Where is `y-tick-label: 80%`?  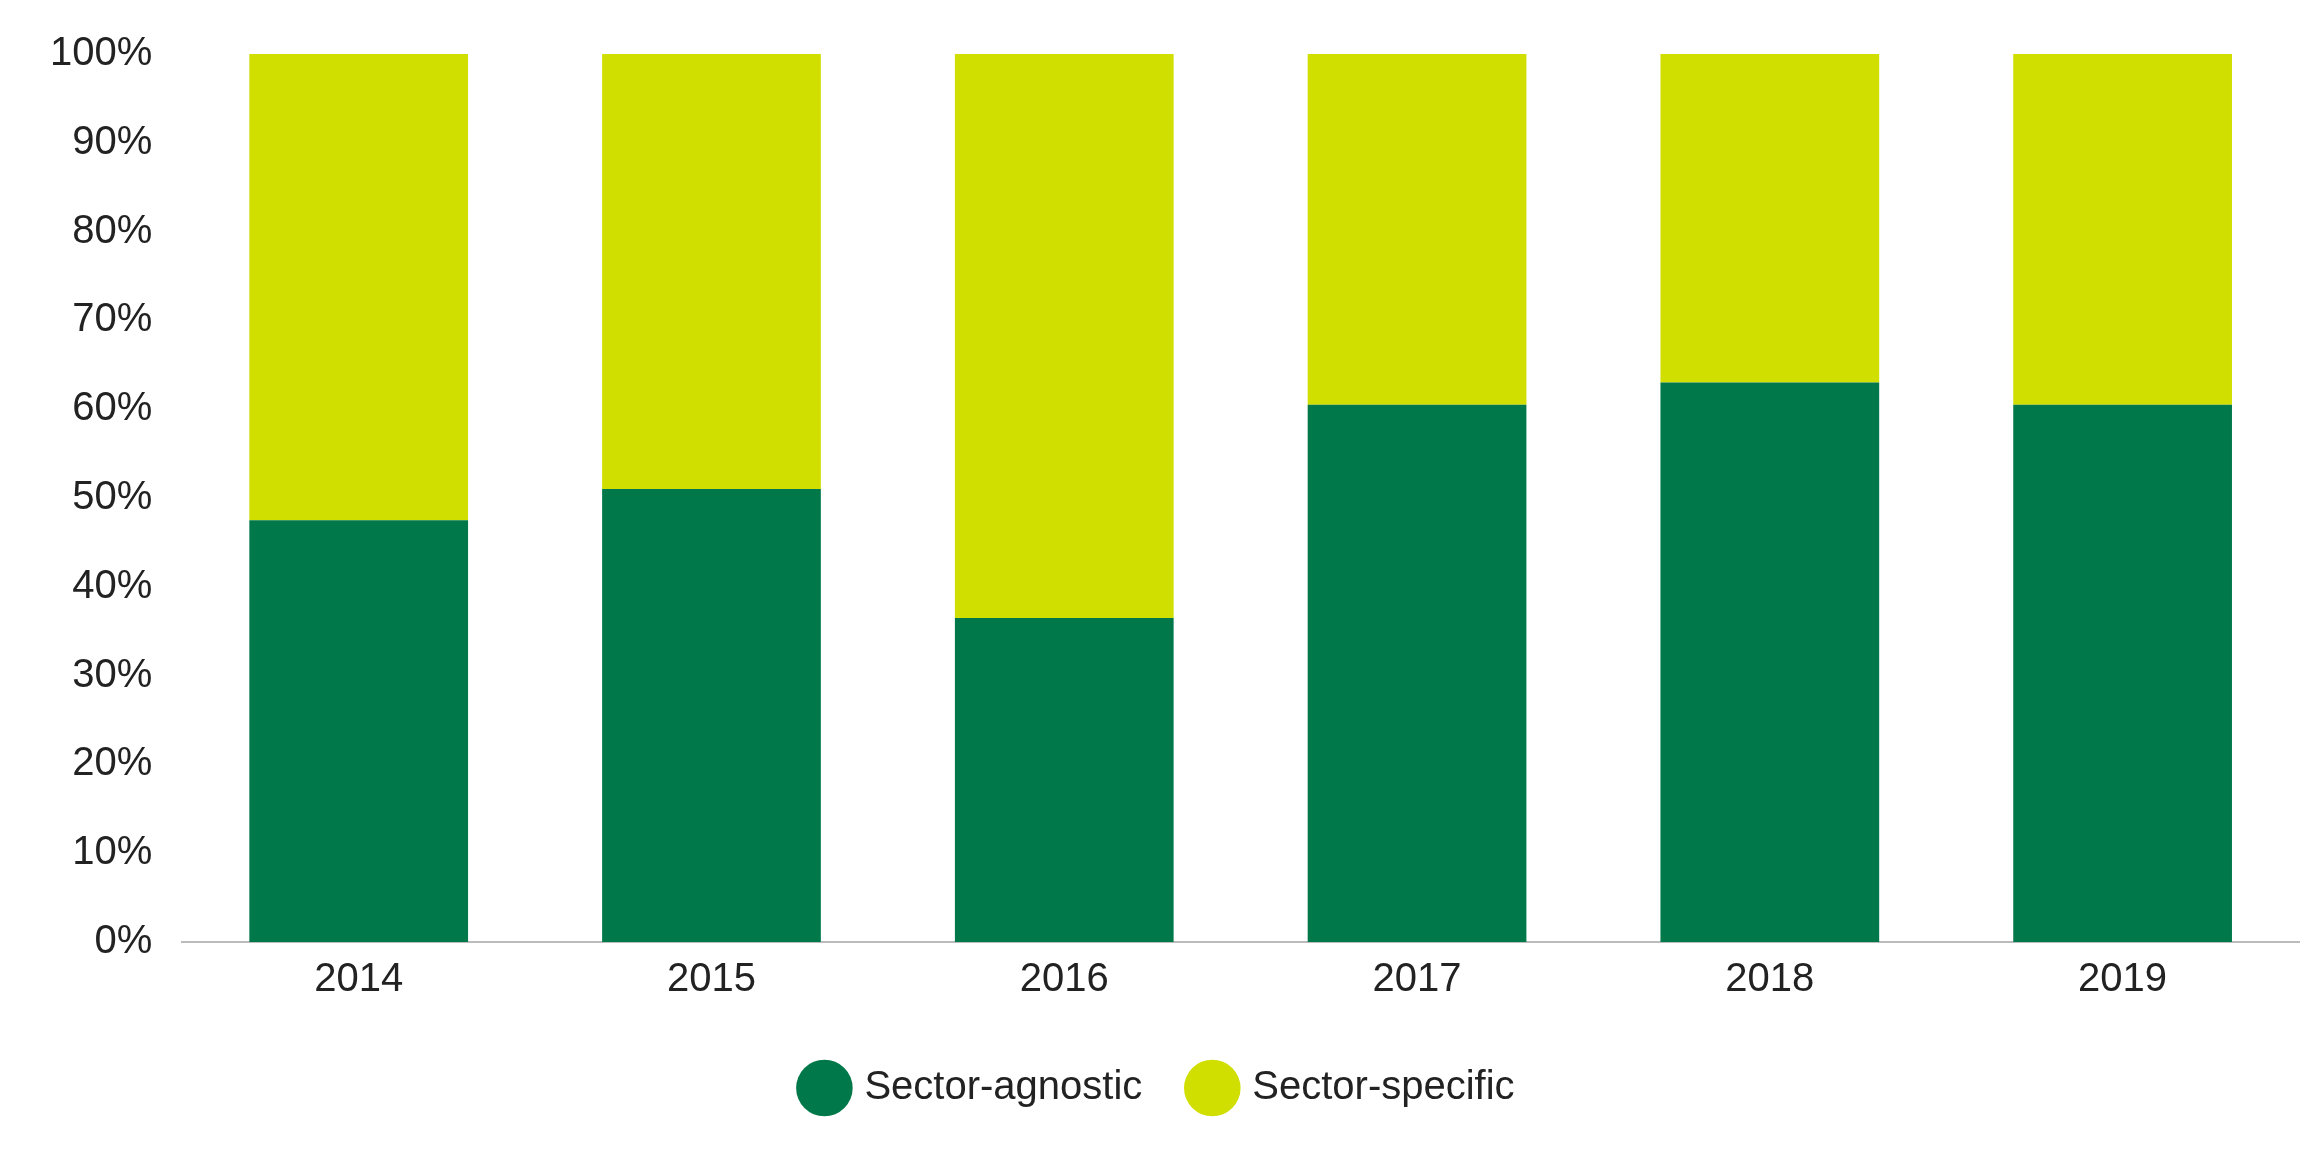
y-tick-label: 80% is located at coordinates (112, 228).